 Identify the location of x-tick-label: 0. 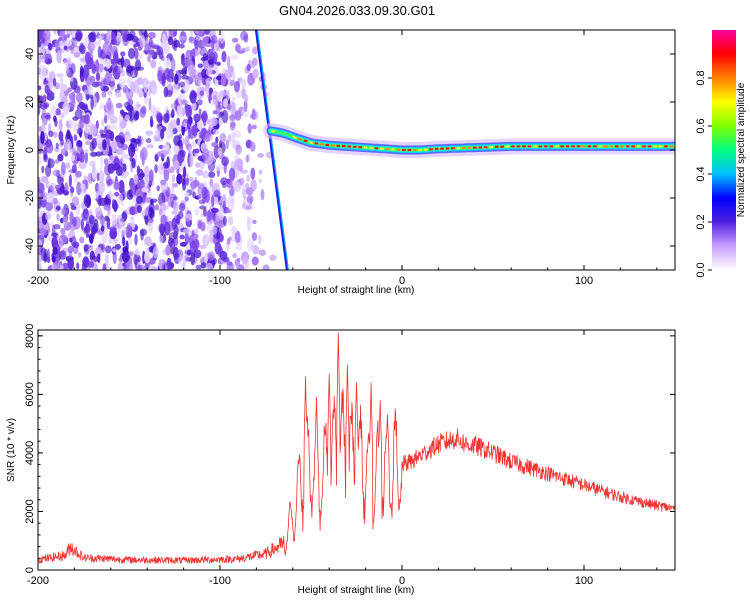
(402, 581).